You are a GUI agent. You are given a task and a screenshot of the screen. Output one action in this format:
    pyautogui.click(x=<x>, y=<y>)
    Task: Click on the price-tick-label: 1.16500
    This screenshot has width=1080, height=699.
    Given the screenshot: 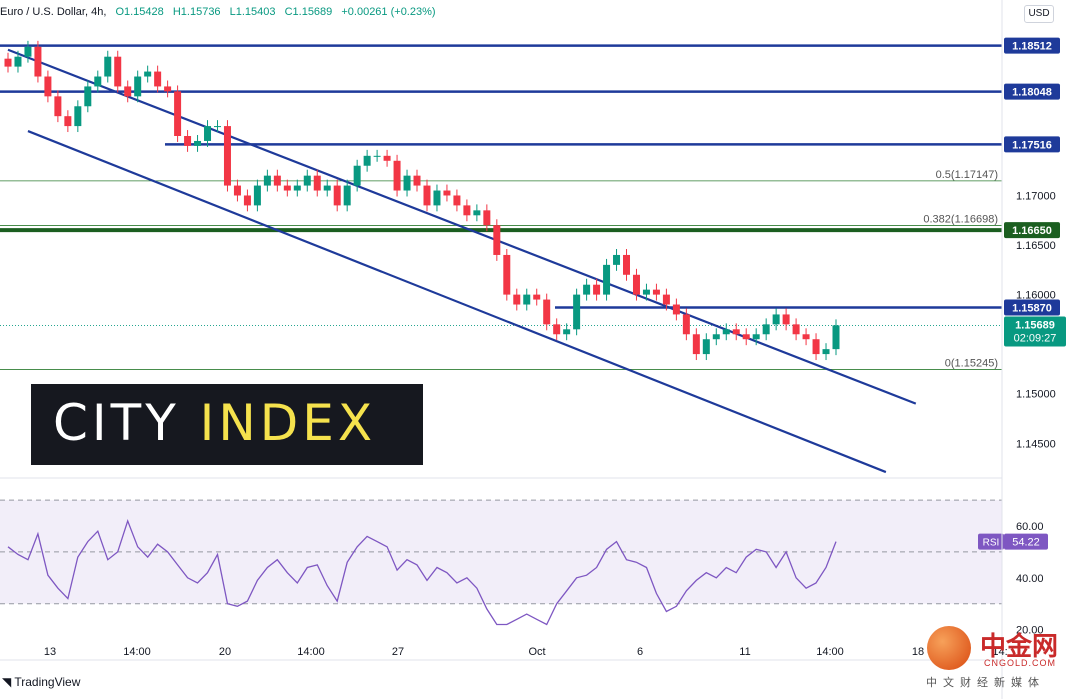 What is the action you would take?
    pyautogui.click(x=1036, y=246)
    